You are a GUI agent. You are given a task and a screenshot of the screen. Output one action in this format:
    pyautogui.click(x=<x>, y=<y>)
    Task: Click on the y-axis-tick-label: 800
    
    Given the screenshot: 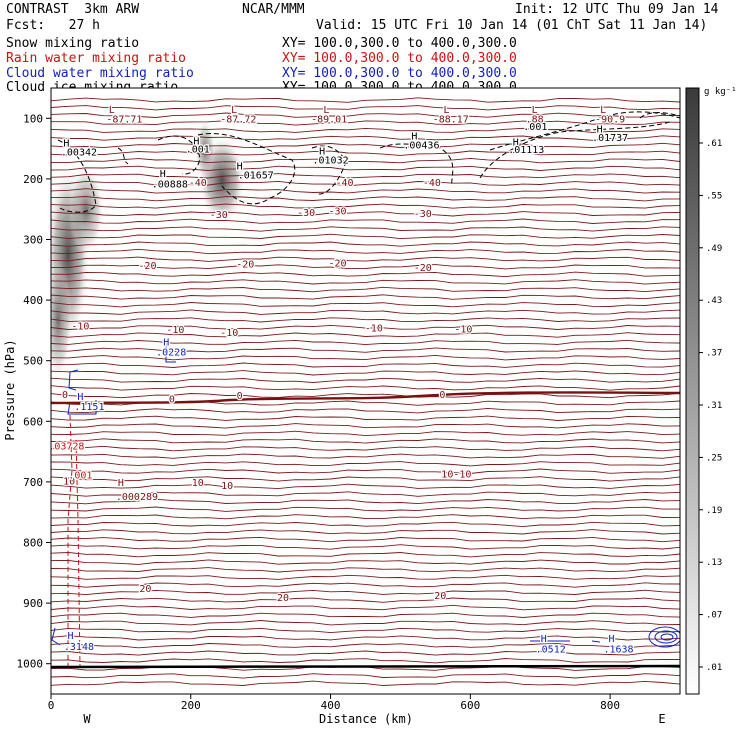 What is the action you would take?
    pyautogui.click(x=33, y=543)
    